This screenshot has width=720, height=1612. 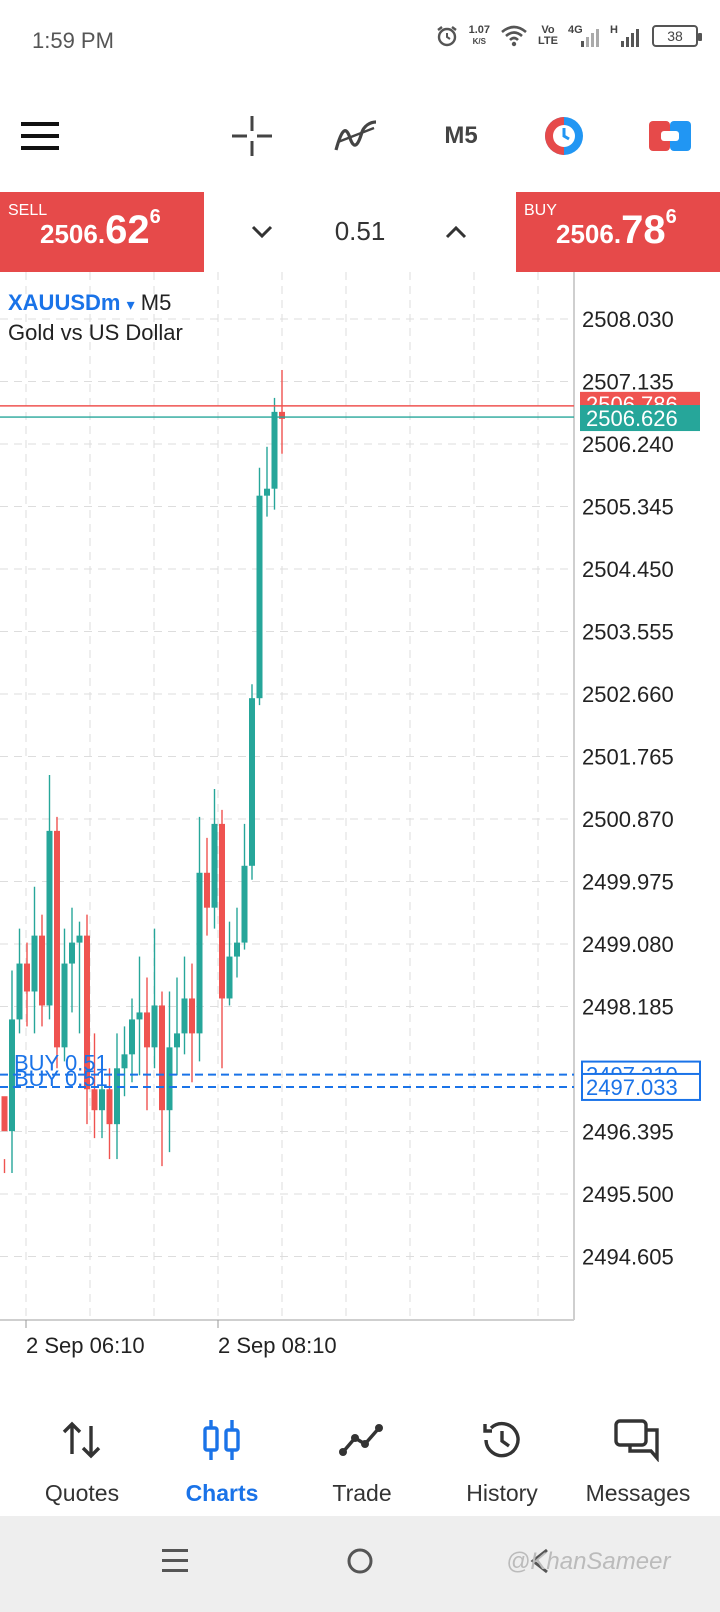 I want to click on nav-messages: Messages, so click(x=638, y=1454).